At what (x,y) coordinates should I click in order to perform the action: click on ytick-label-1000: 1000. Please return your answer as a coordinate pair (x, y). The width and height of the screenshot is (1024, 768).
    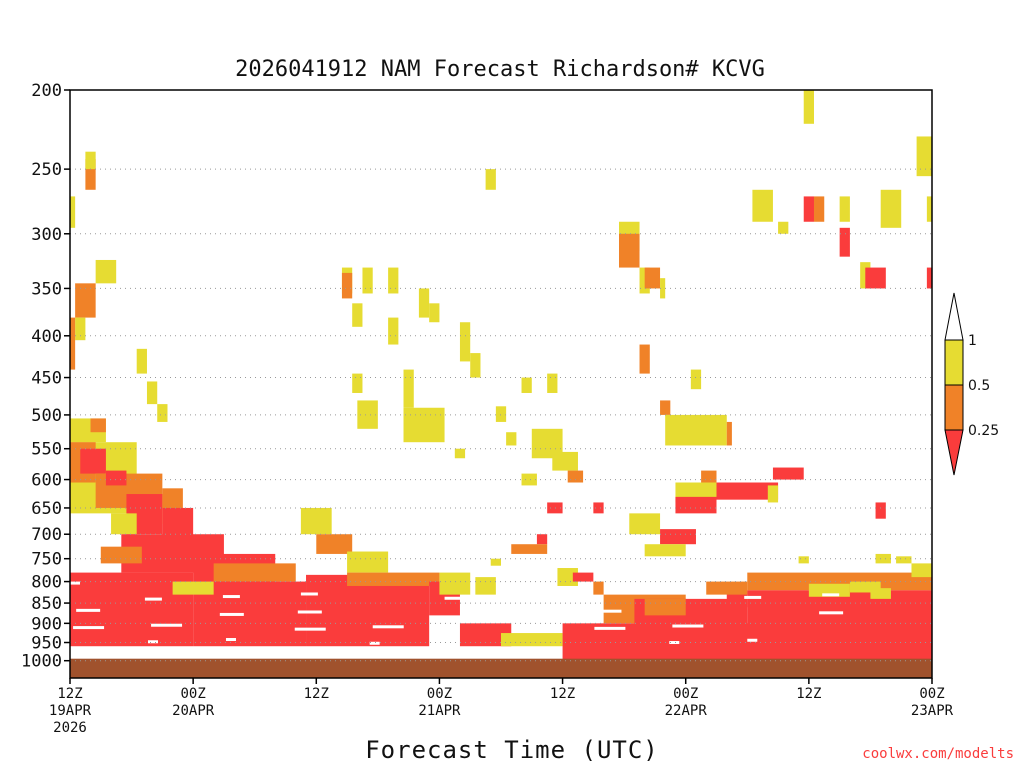
    Looking at the image, I should click on (41, 662).